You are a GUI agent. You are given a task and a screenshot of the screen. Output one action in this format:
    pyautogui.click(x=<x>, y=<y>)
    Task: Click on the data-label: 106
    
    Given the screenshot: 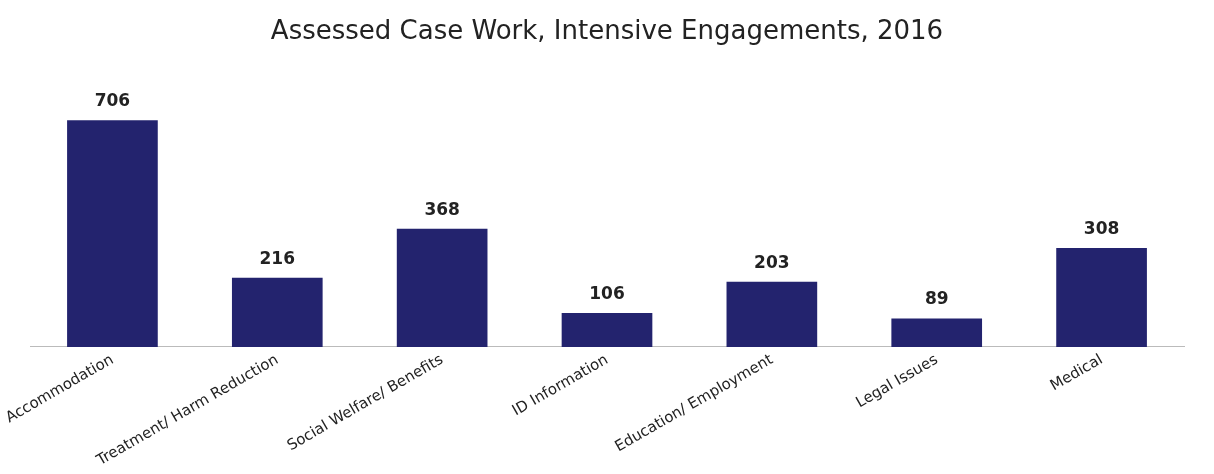 What is the action you would take?
    pyautogui.click(x=607, y=292)
    